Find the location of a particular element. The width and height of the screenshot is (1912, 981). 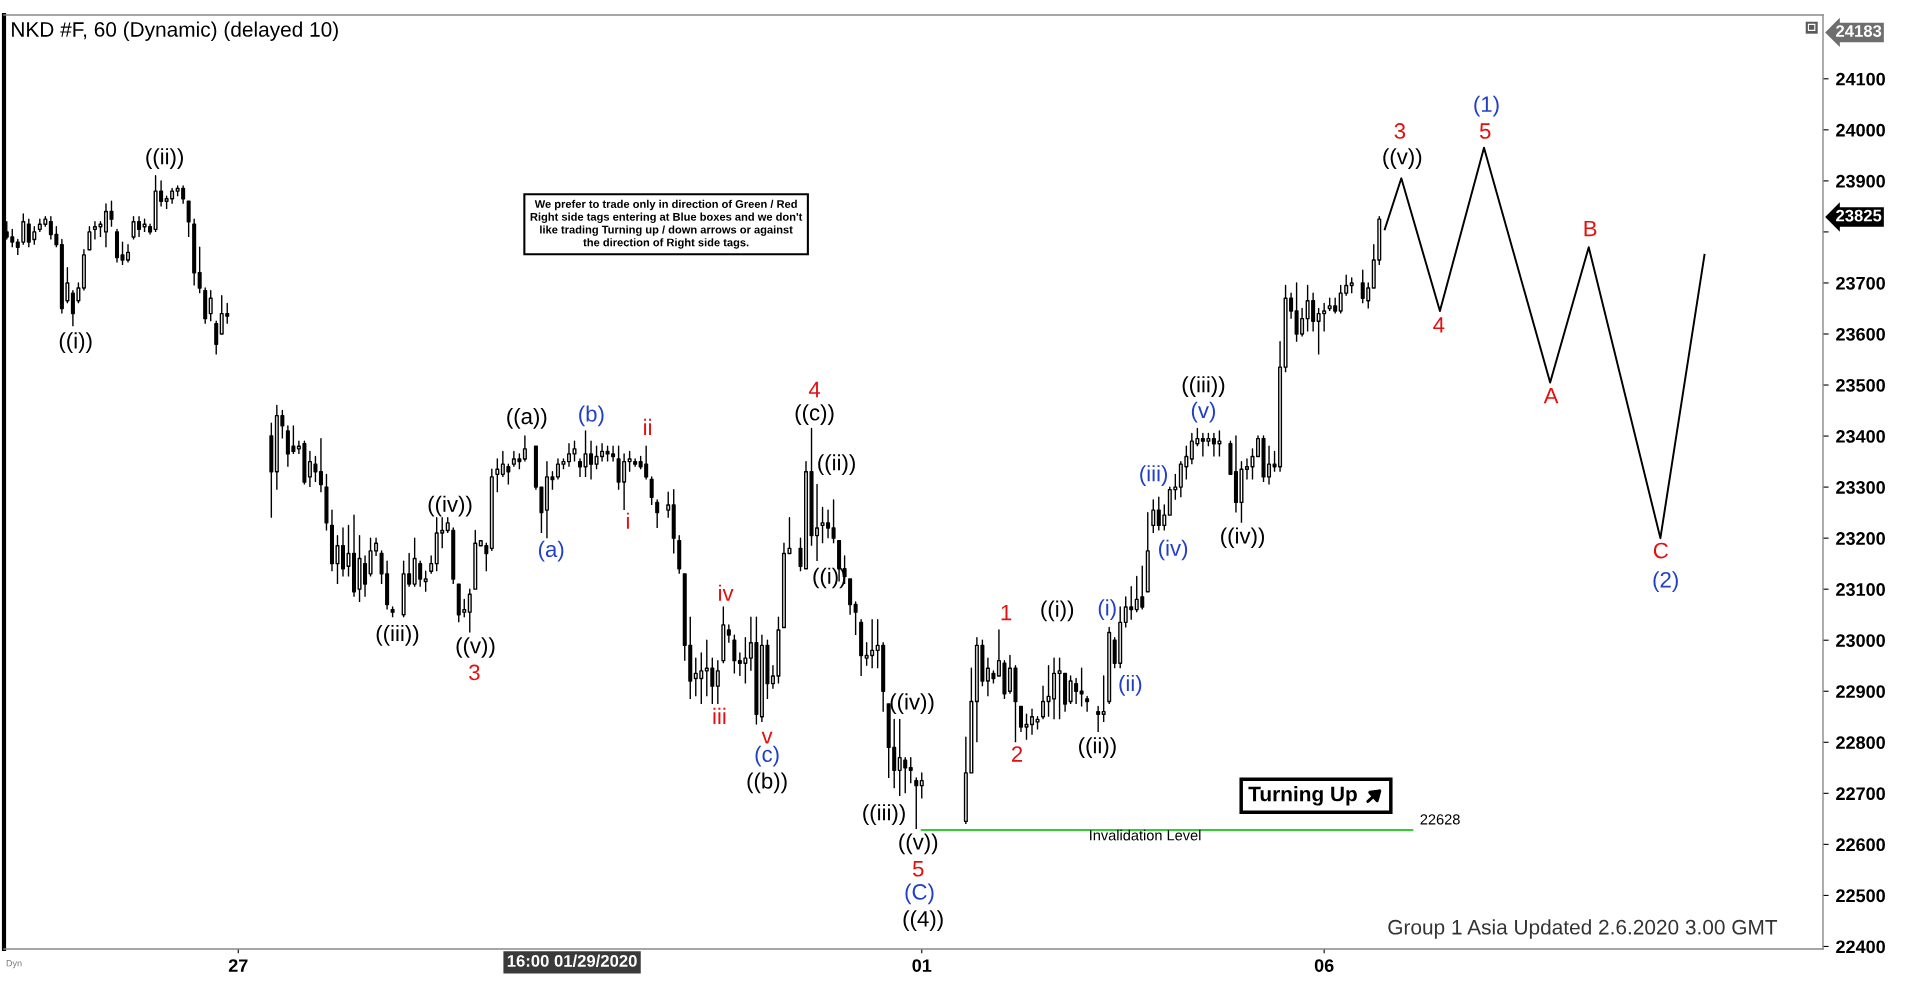

annotation: 22628 is located at coordinates (1440, 819).